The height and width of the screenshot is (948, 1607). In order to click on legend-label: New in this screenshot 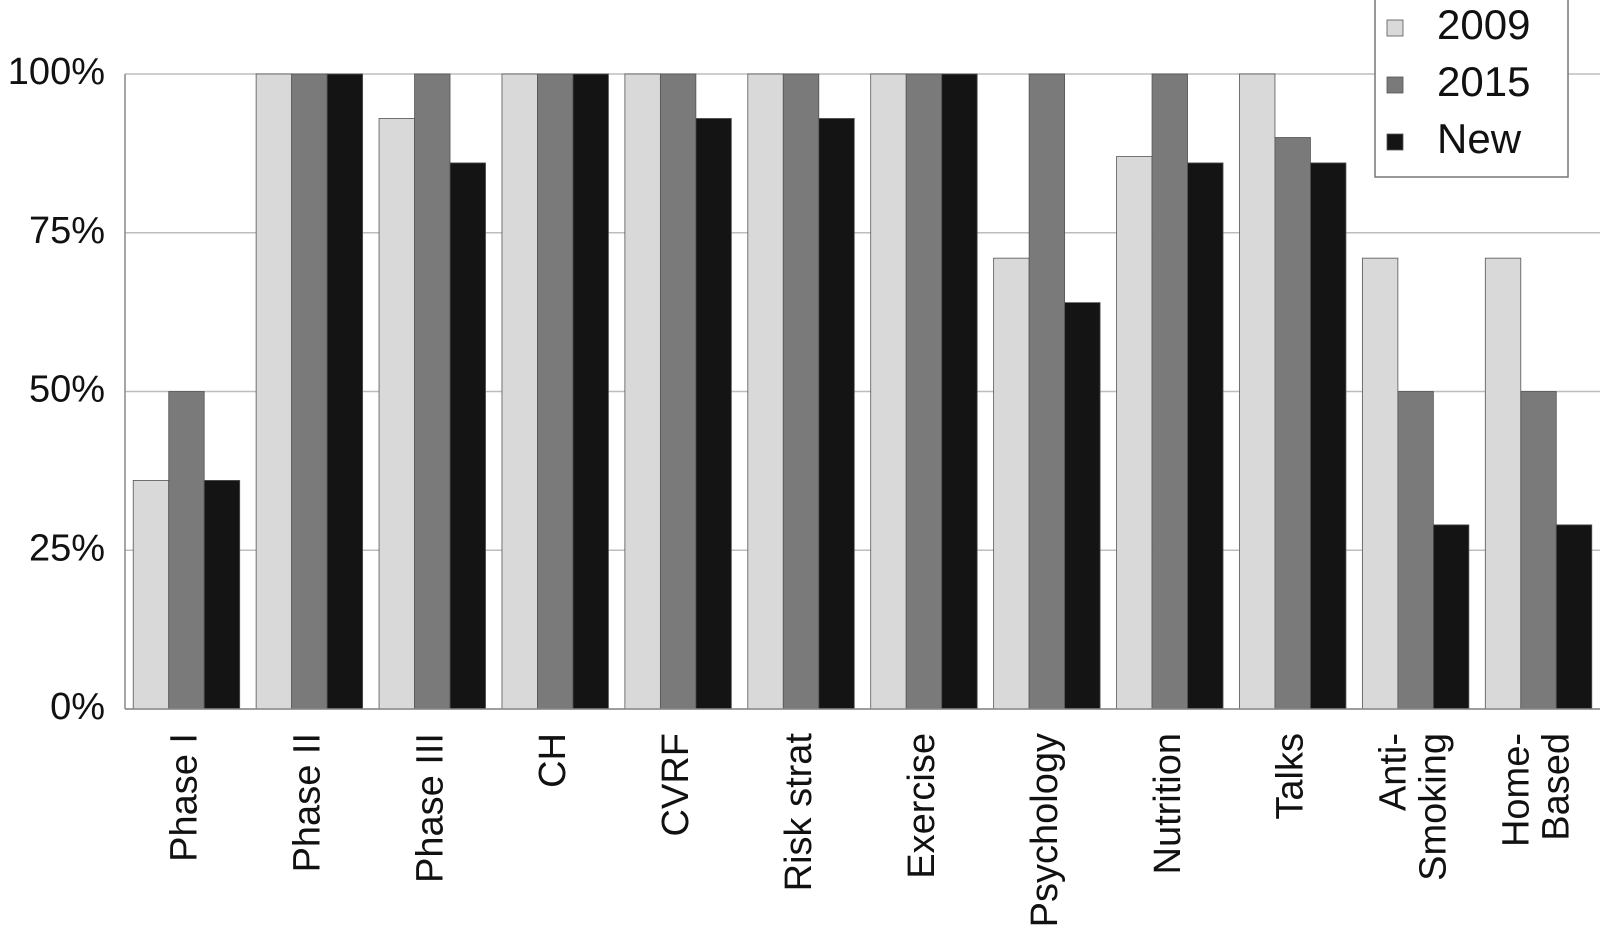, I will do `click(1479, 138)`.